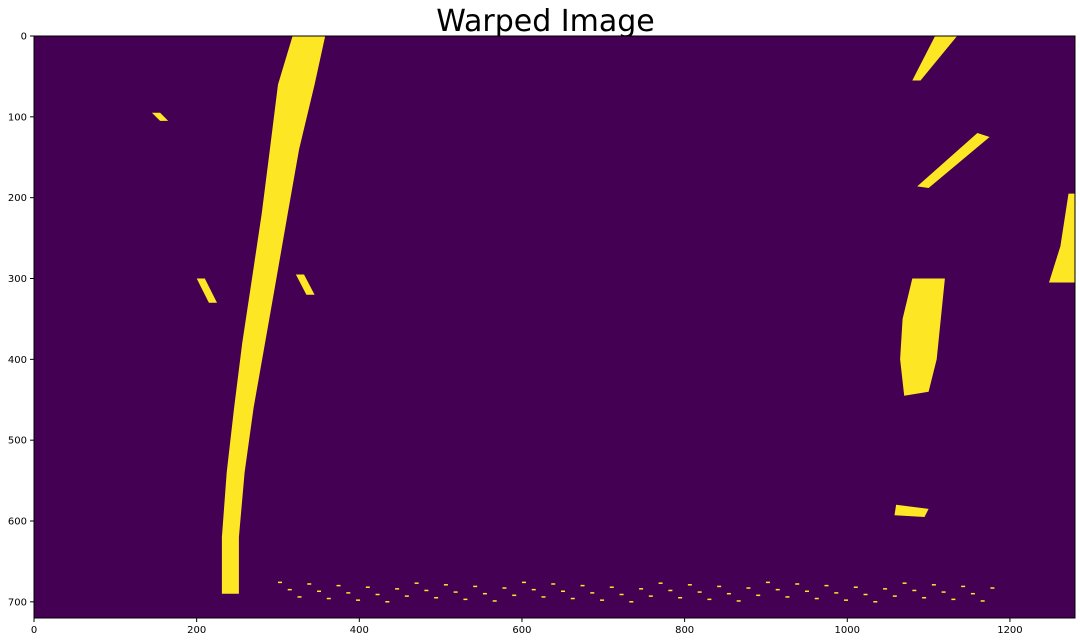 This screenshot has height=643, width=1080. What do you see at coordinates (636, 592) in the screenshot?
I see `bottom-noise` at bounding box center [636, 592].